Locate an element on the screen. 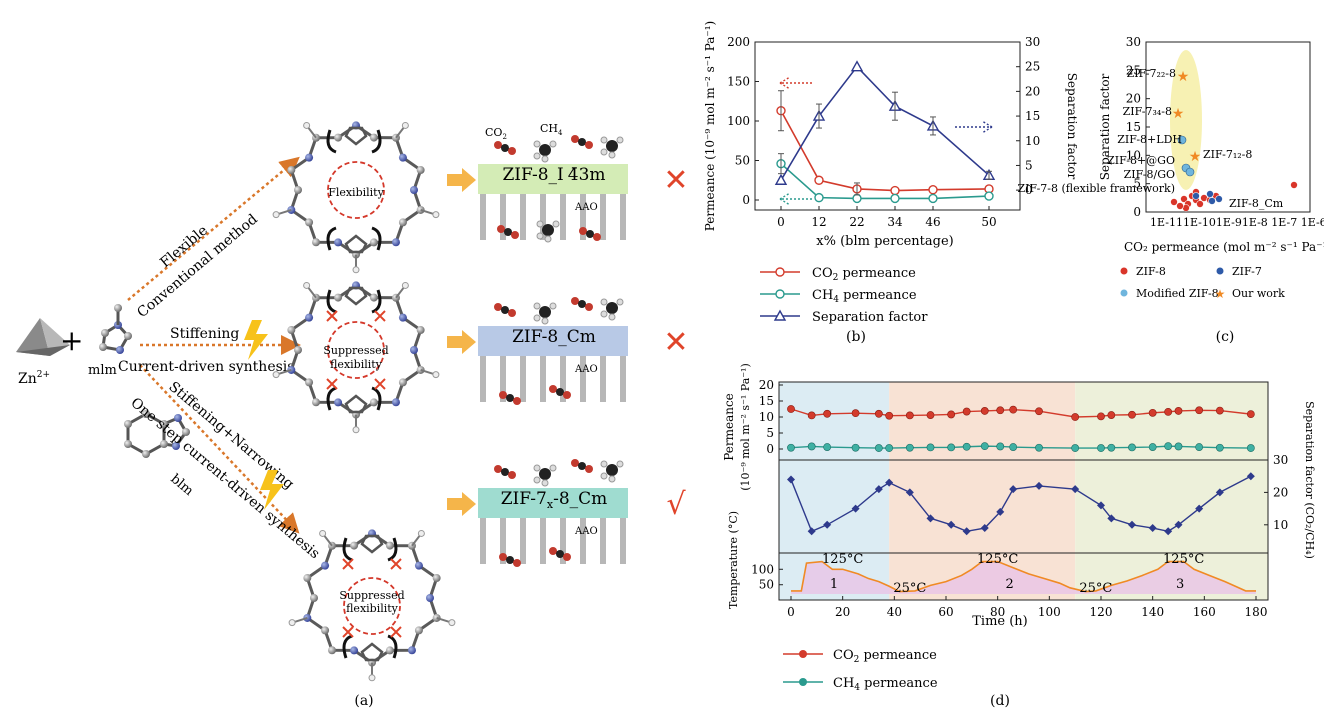  point-annotation: ZIF-7₁₂-8 is located at coordinates (1227, 154).